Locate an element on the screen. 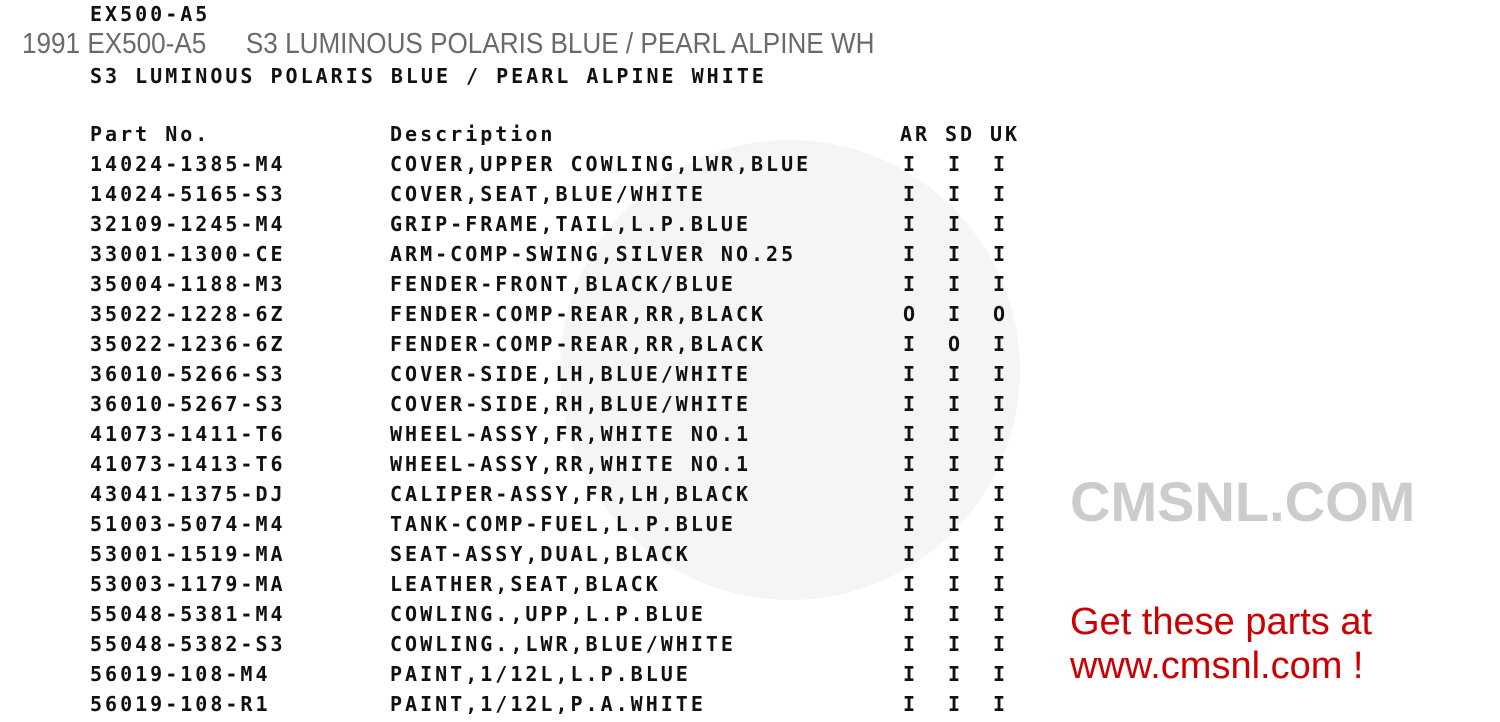  col-uk: UK is located at coordinates (1005, 134).